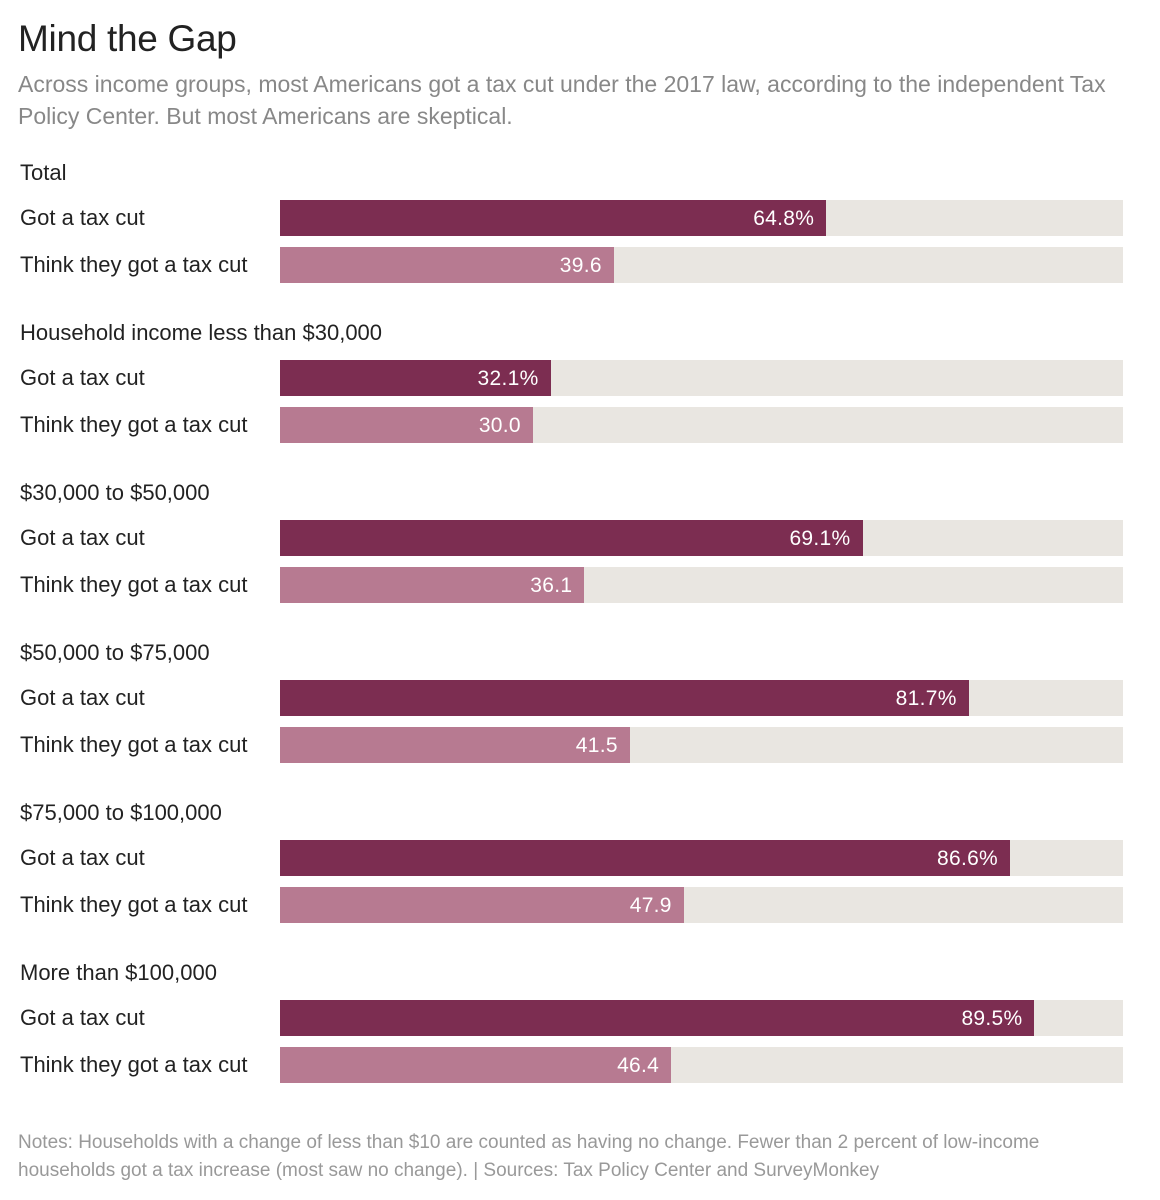  I want to click on bar-track: 81.7%, so click(701, 698).